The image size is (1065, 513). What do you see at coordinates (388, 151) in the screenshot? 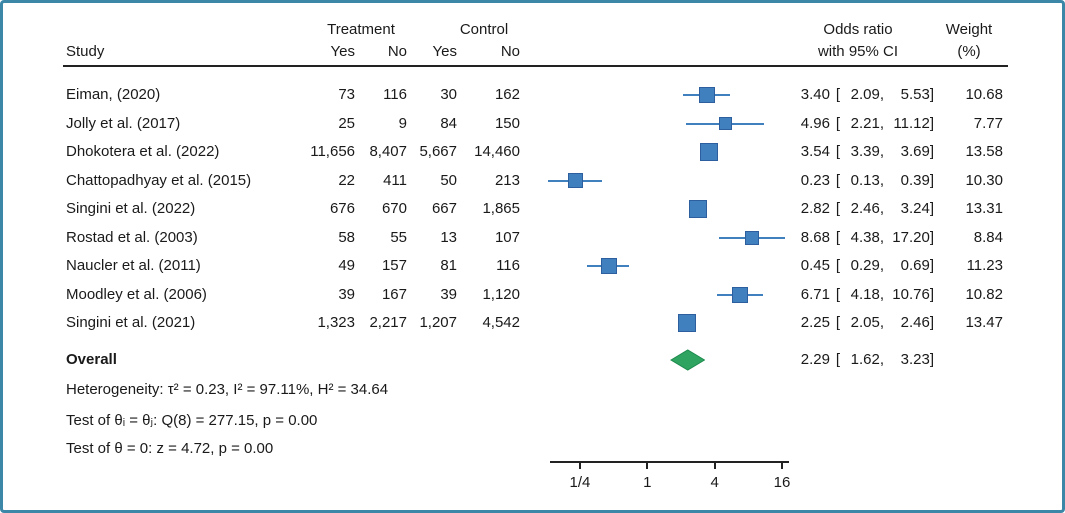
I see `treatment-no-value: 8,407` at bounding box center [388, 151].